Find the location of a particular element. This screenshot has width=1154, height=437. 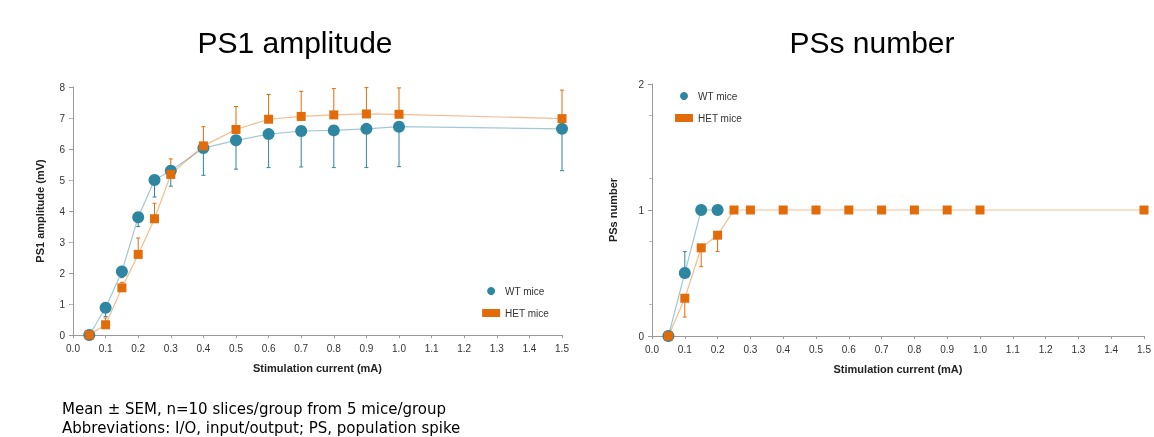

text: Abbreviations: I/O, input/output; PS, population spike is located at coordinates (261, 428).